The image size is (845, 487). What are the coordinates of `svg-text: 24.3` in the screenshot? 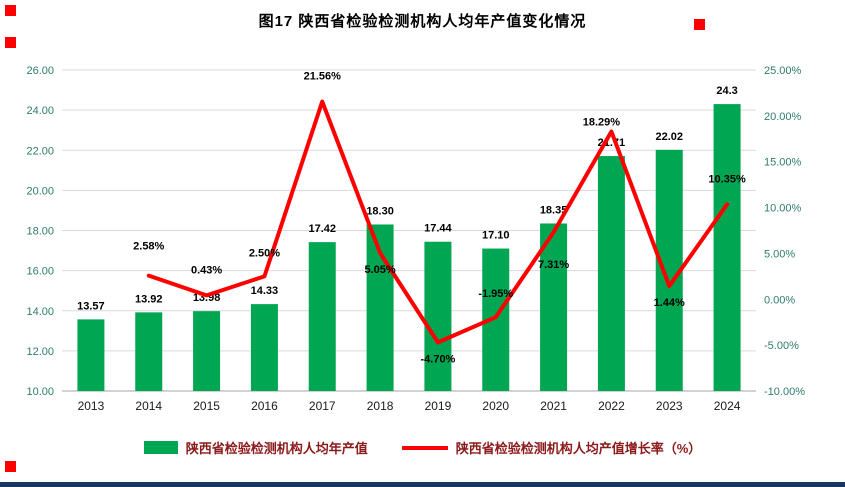 It's located at (726, 91).